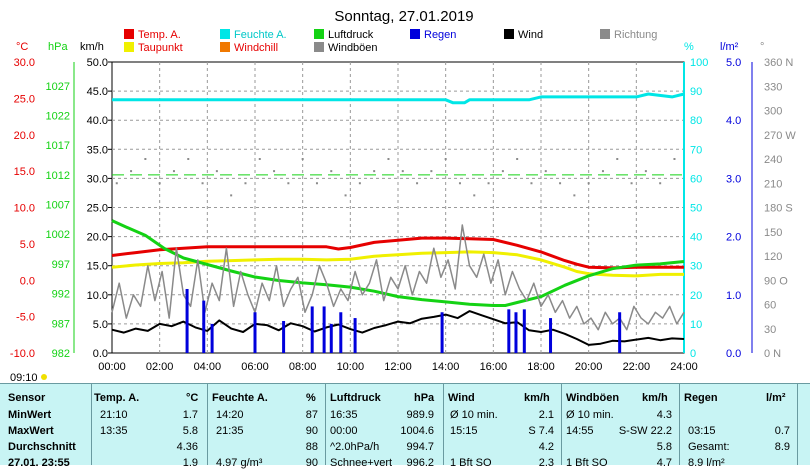 Image resolution: width=810 pixels, height=471 pixels. I want to click on tick-label-time: 14:00, so click(446, 367).